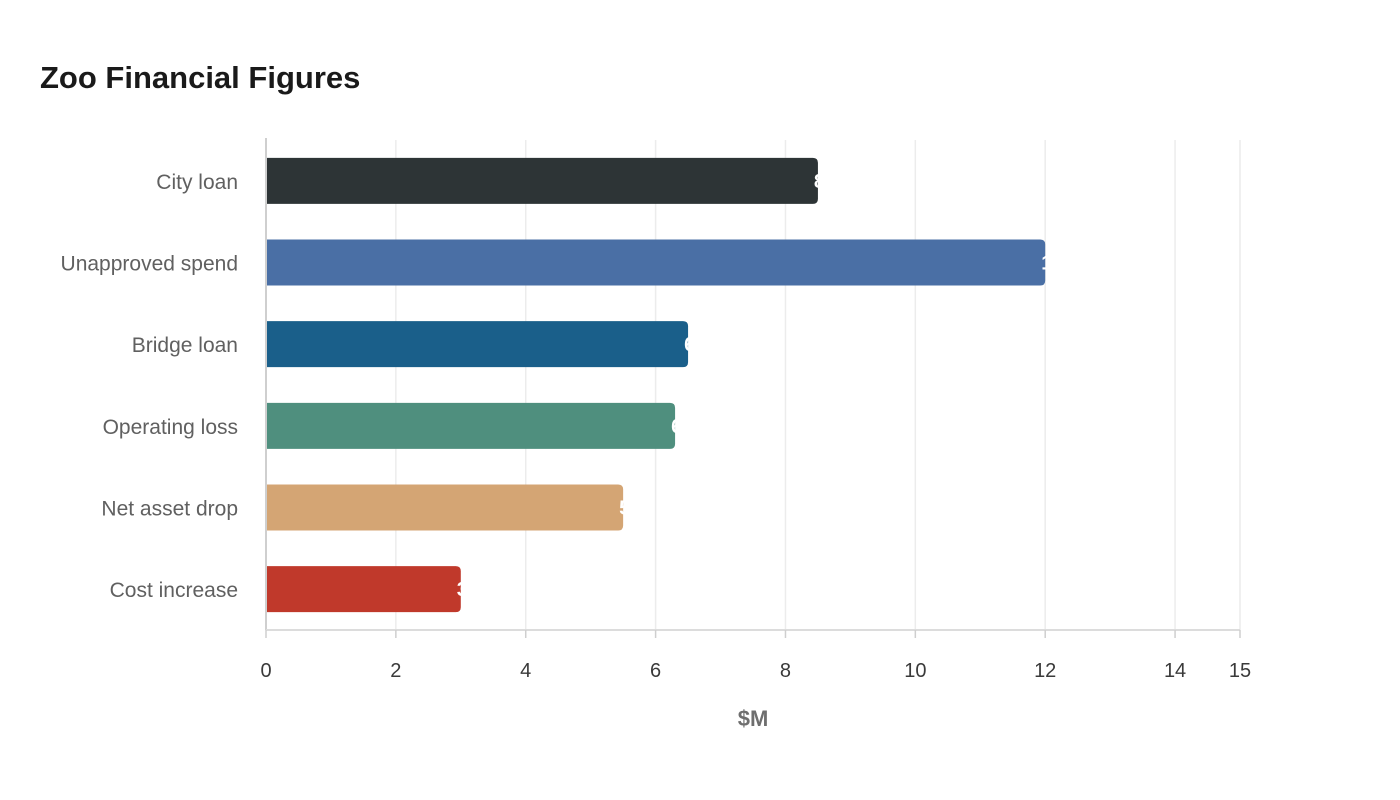 The image size is (1400, 800). I want to click on x-tick-label: 0, so click(265, 671).